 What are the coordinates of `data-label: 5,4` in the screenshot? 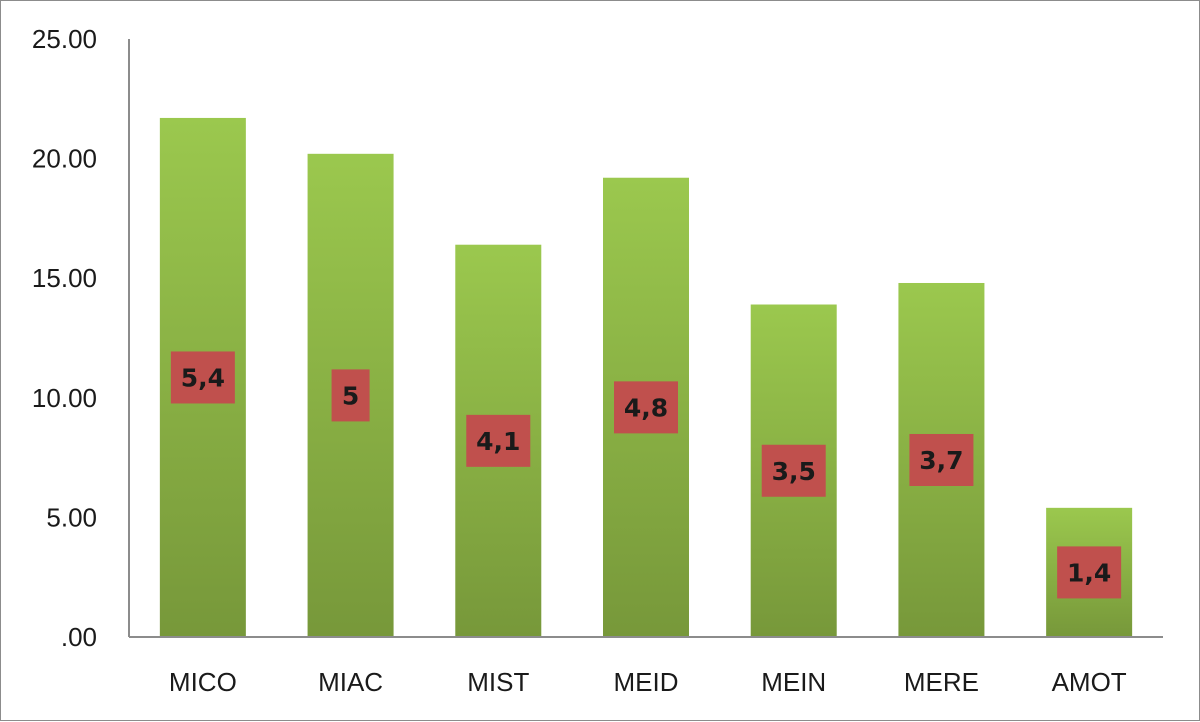 It's located at (203, 377).